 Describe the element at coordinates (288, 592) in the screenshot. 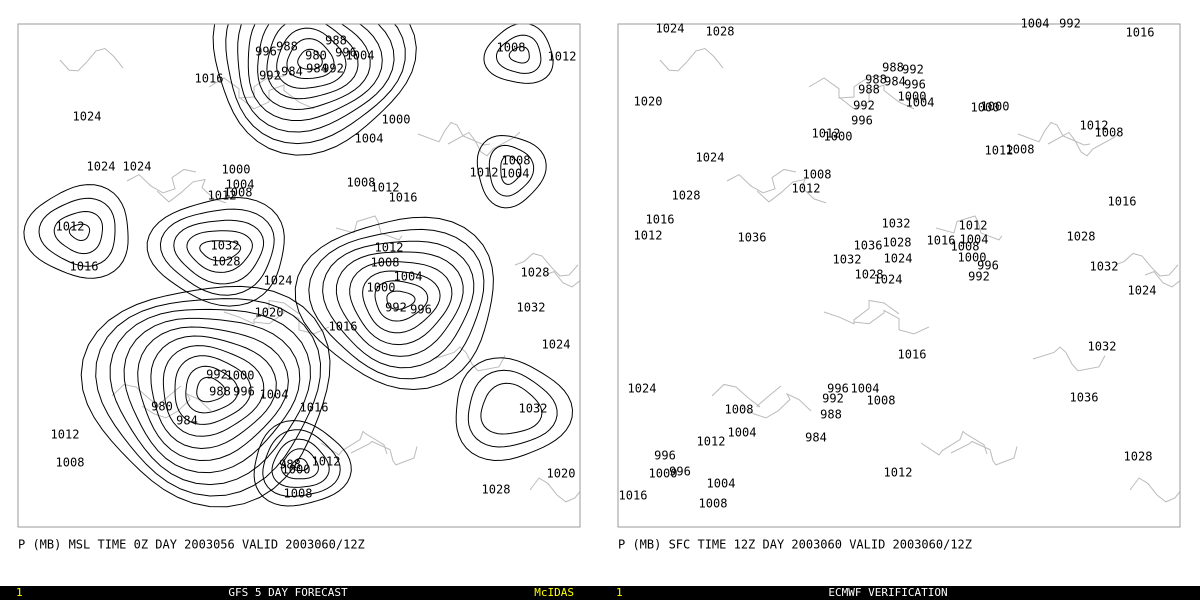

I see `status-title: GFS 5 DAY FORECAST` at that location.